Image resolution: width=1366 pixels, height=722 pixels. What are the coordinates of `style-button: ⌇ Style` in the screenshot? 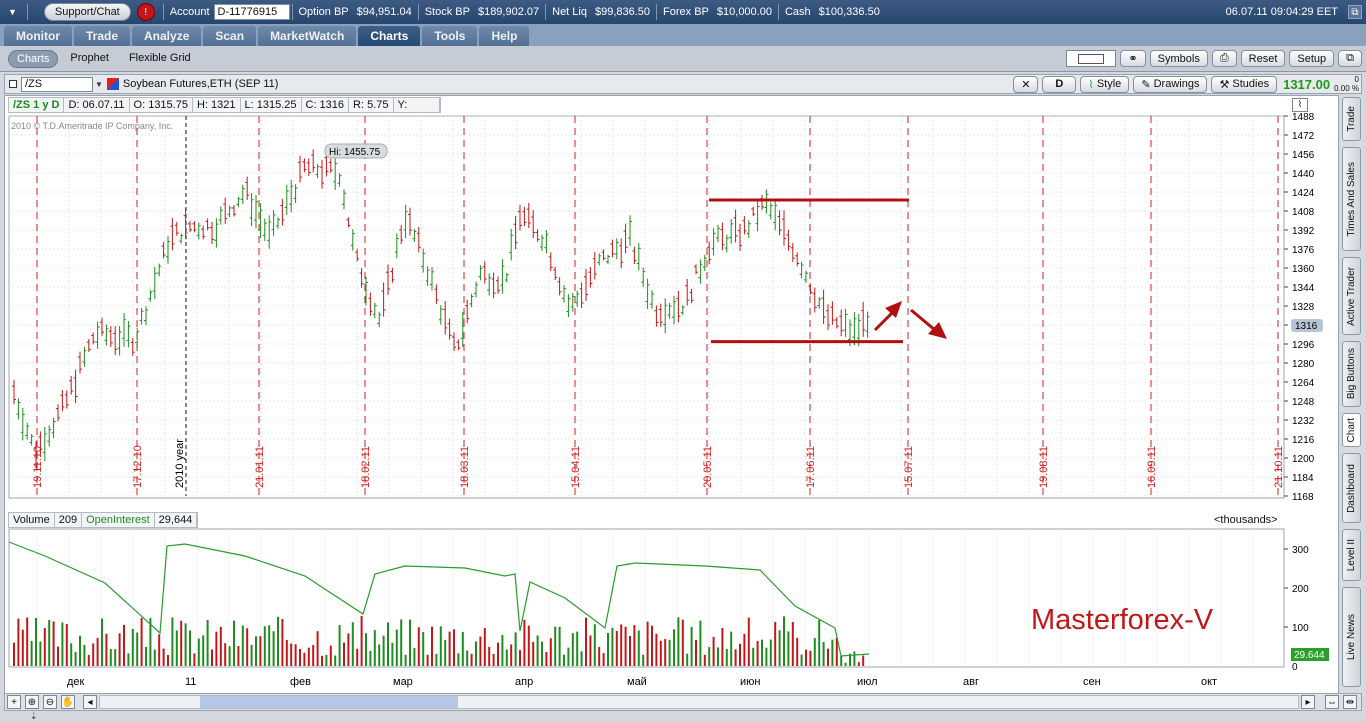 It's located at (1105, 84).